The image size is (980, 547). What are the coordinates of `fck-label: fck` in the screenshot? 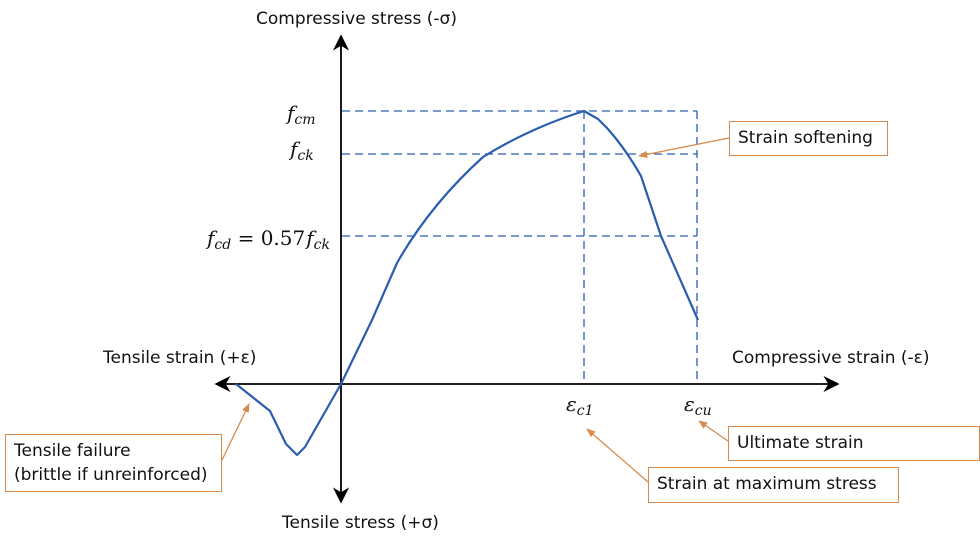 It's located at (301, 150).